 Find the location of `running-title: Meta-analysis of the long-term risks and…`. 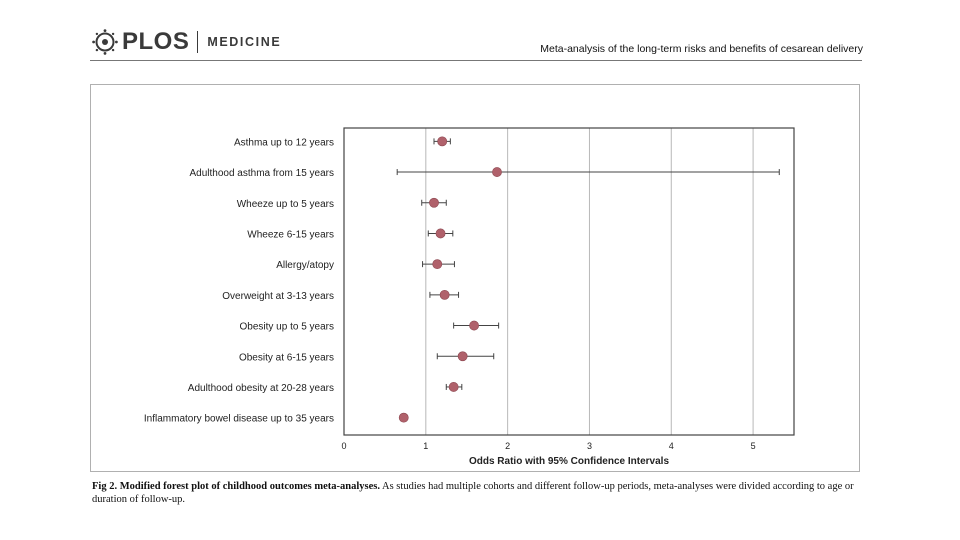

running-title: Meta-analysis of the long-term risks and… is located at coordinates (701, 49).